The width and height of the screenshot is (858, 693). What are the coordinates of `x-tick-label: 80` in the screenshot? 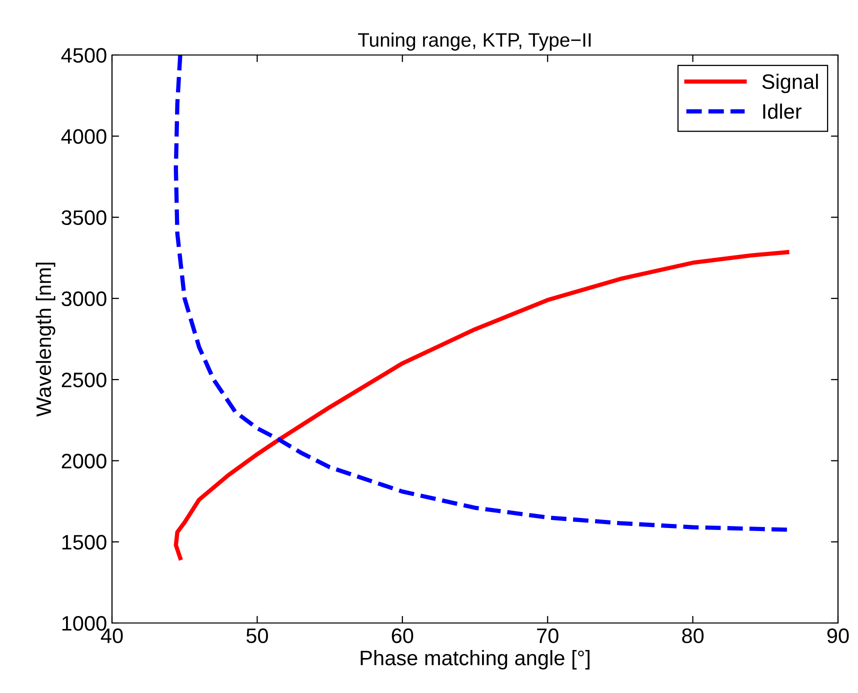 It's located at (693, 636).